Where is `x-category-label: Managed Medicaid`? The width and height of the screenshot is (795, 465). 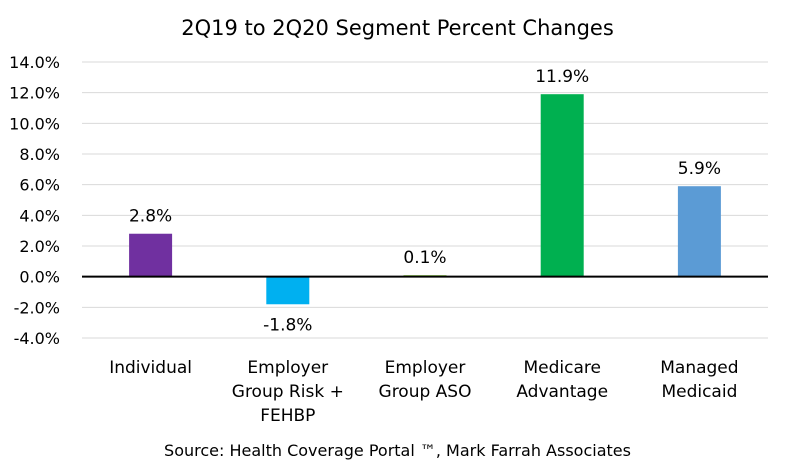 x-category-label: Managed Medicaid is located at coordinates (699, 380).